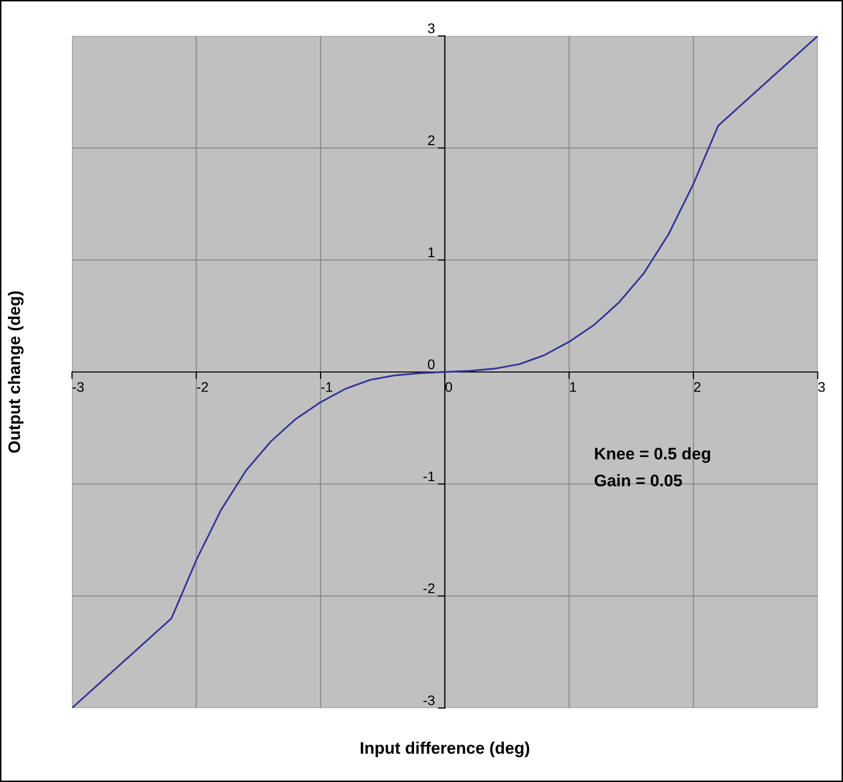 The width and height of the screenshot is (843, 782). Describe the element at coordinates (573, 387) in the screenshot. I see `x-tick-label: 1` at that location.